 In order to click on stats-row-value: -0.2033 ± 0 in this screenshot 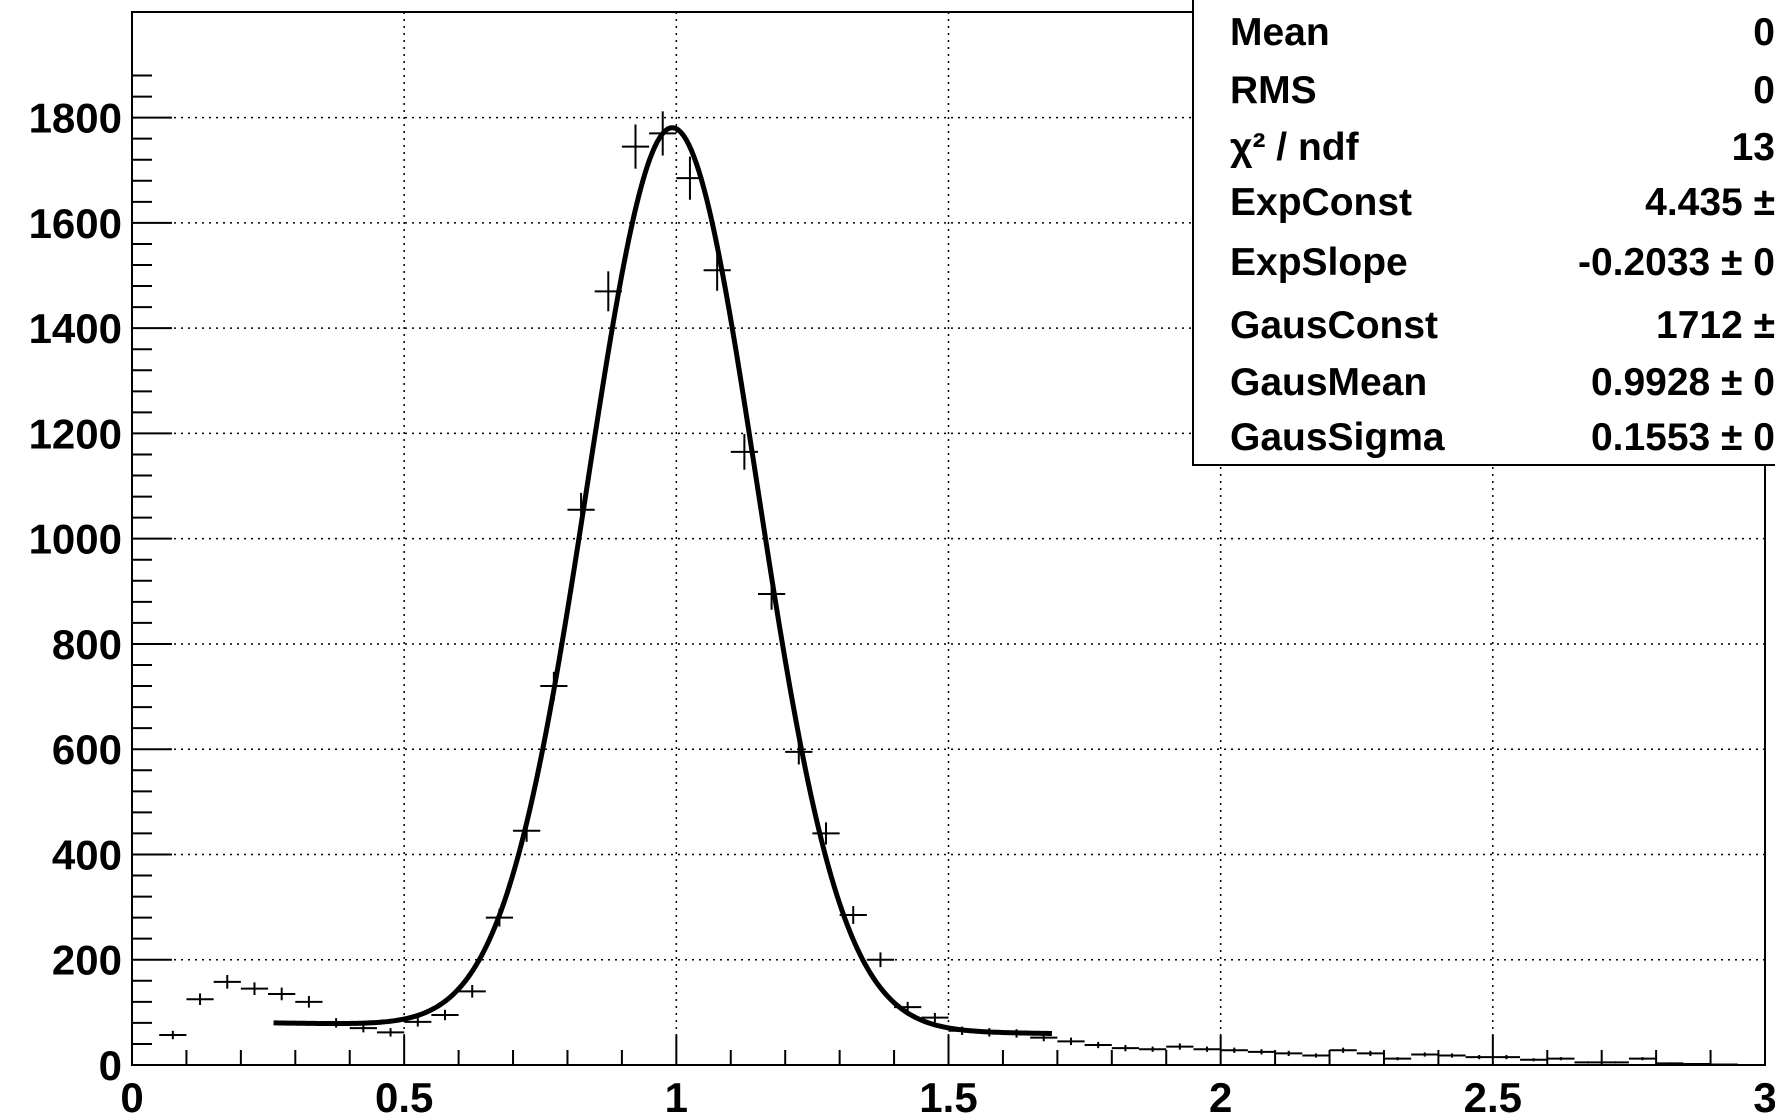, I will do `click(1676, 262)`.